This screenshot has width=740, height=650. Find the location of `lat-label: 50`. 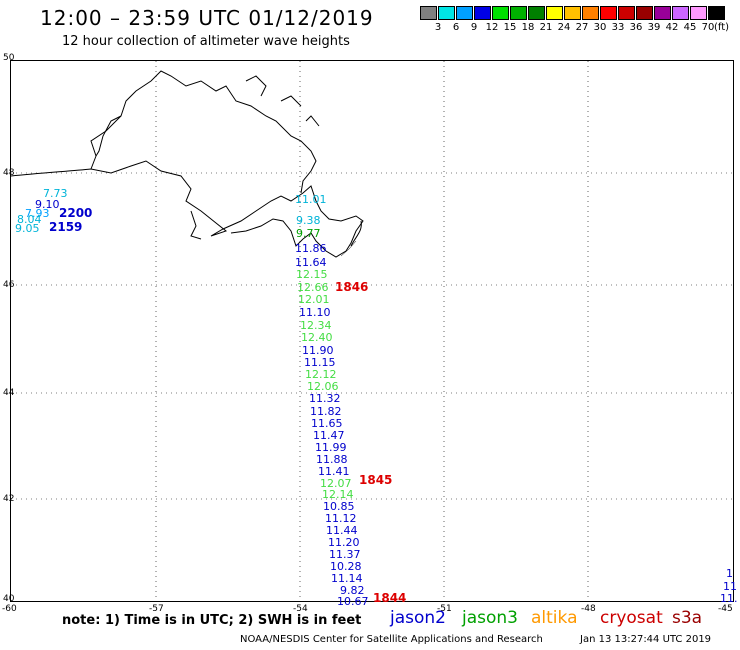

lat-label: 50 is located at coordinates (9, 58).